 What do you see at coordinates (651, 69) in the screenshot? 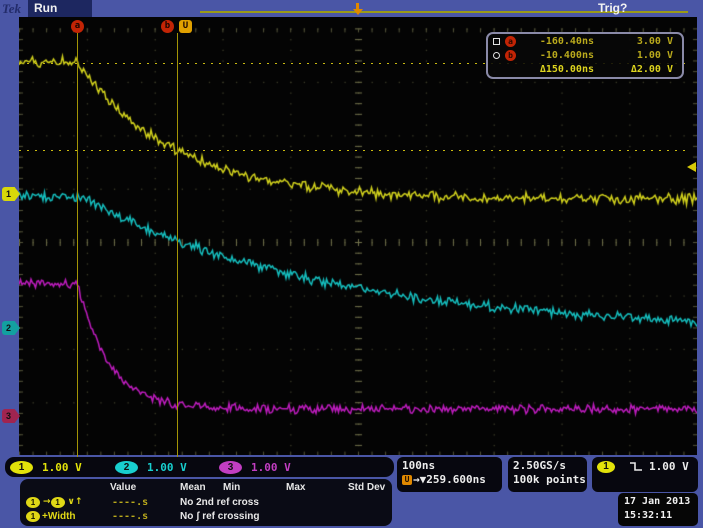
I see `cursor-delta-voltage: Δ2.00 V` at bounding box center [651, 69].